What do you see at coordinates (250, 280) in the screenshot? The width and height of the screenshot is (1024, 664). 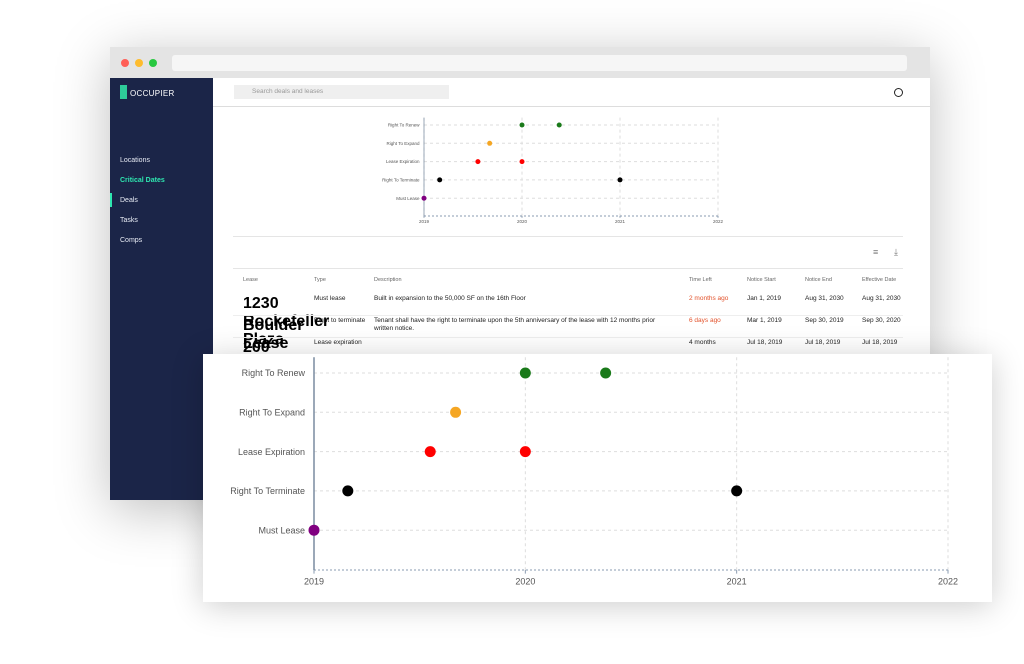 I see `column-header: Lease` at bounding box center [250, 280].